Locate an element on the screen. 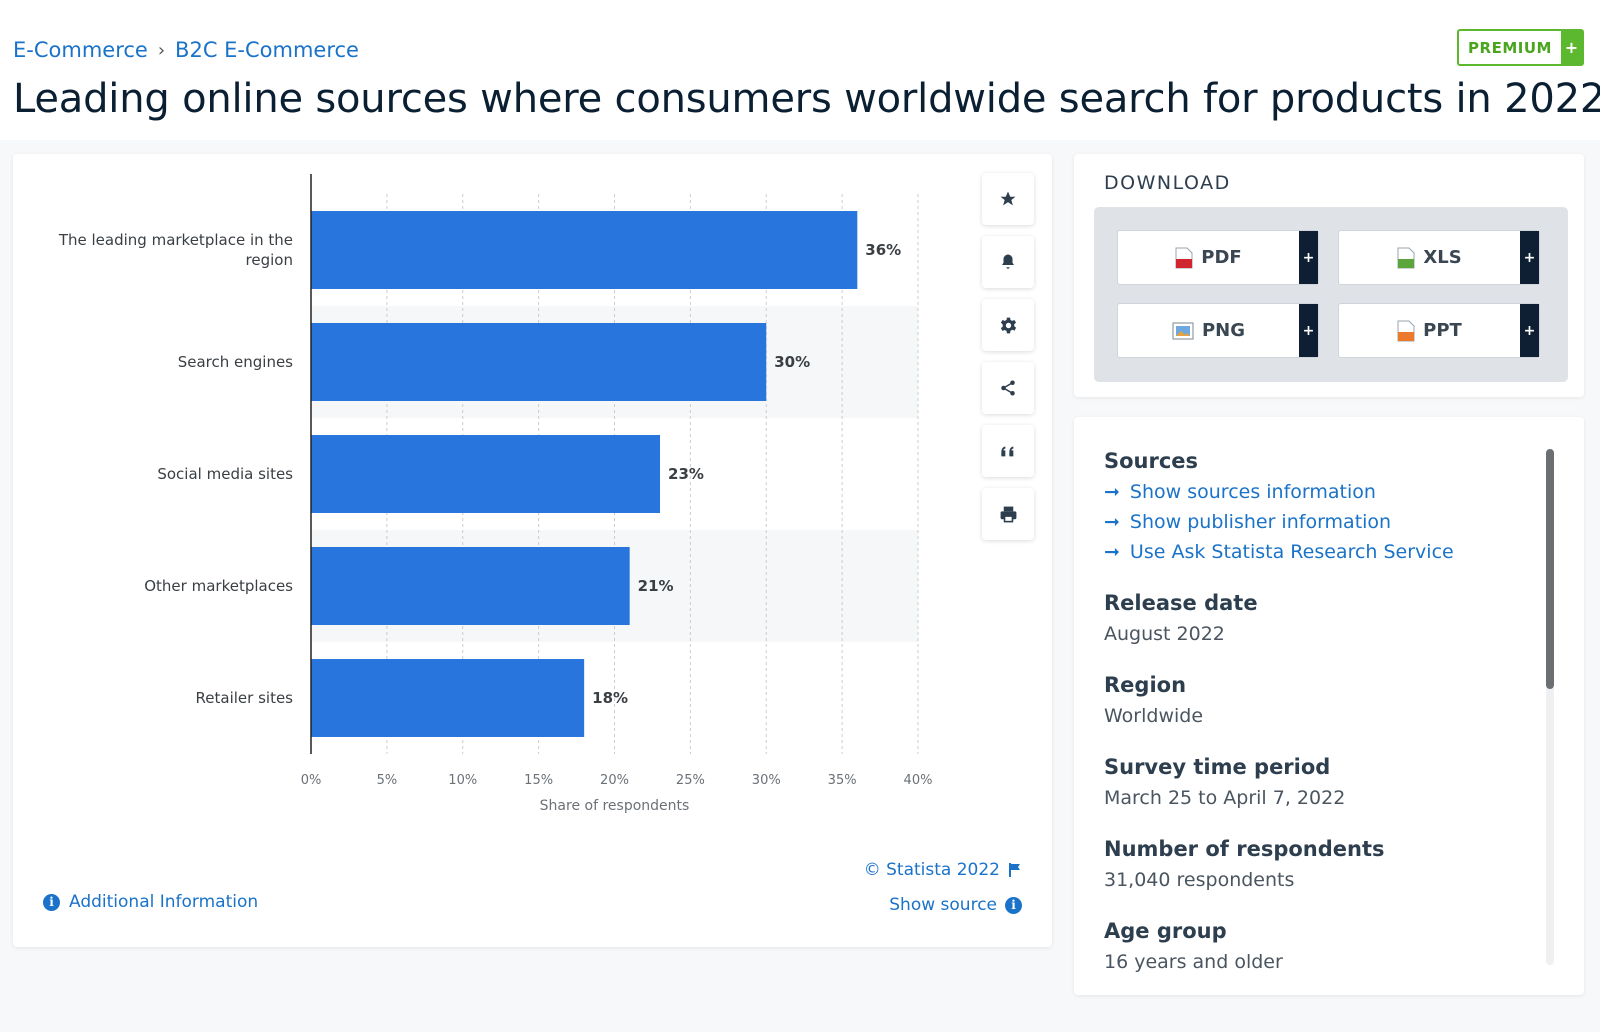 The image size is (1600, 1032). show-publisher-link: ➞ Show publisher information is located at coordinates (1324, 522).